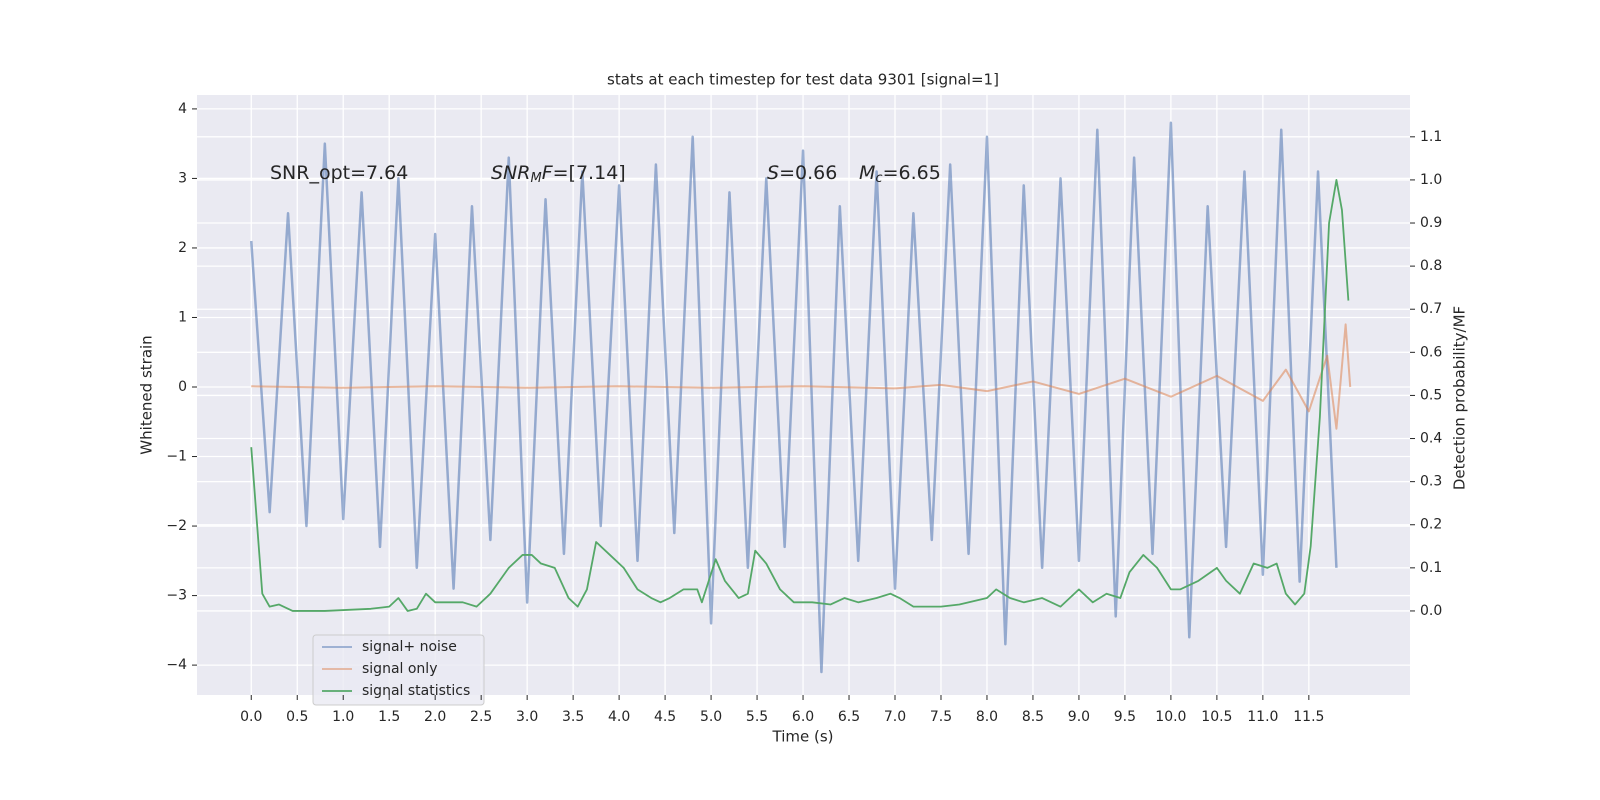 Image resolution: width=1600 pixels, height=800 pixels. What do you see at coordinates (481, 717) in the screenshot?
I see `x-tick-label: 2.5` at bounding box center [481, 717].